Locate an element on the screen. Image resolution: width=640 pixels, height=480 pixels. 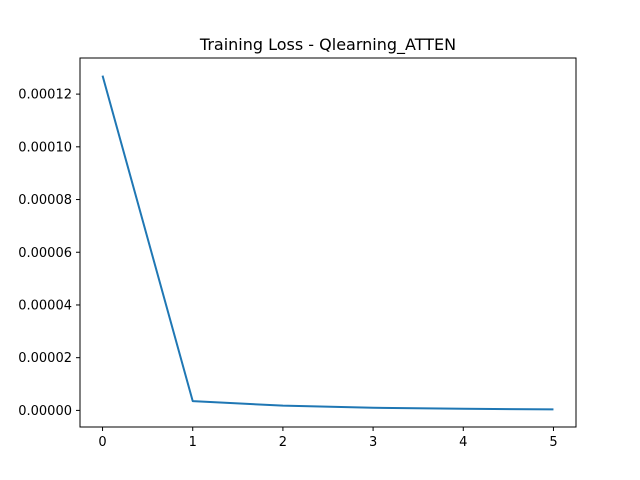
x-tick-label: 0 is located at coordinates (102, 442).